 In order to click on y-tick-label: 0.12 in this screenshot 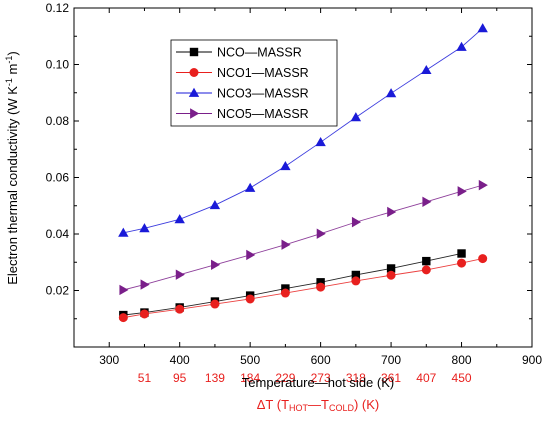, I will do `click(58, 8)`.